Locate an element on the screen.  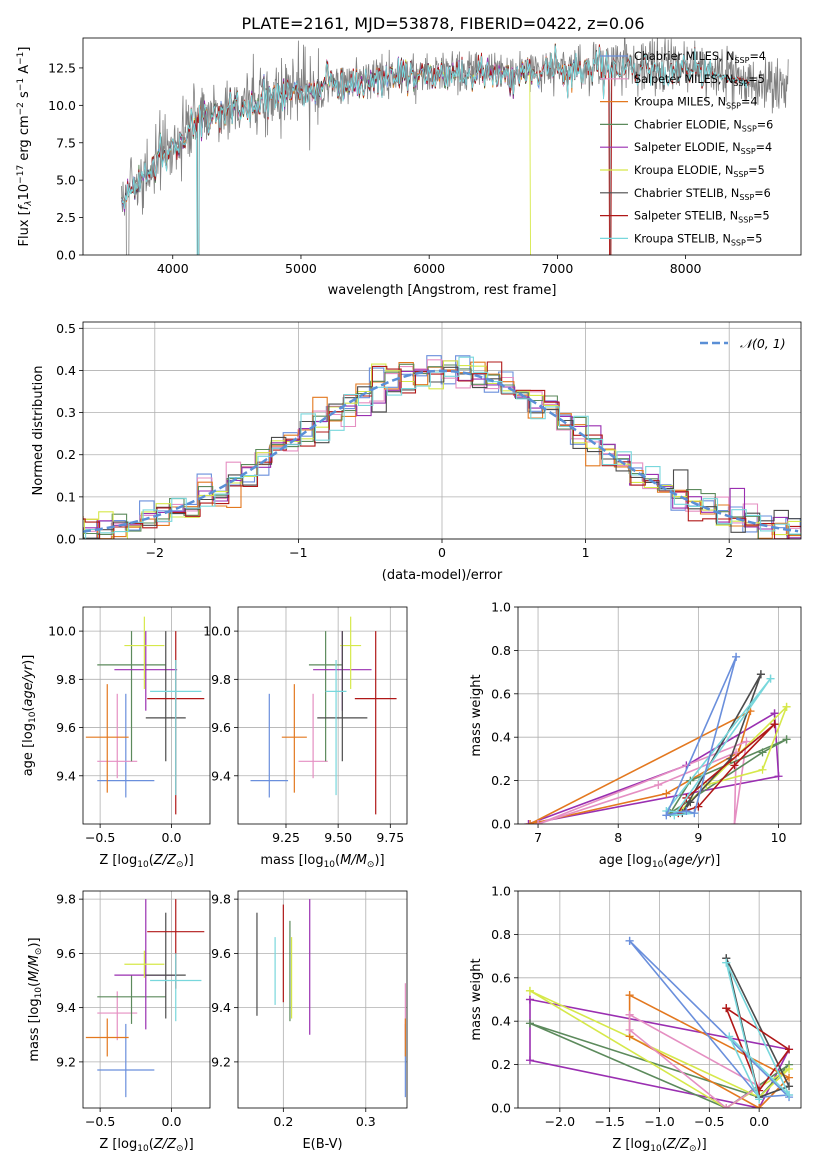
mass_vs_Z-errorbar-chabrier-miles is located at coordinates (126, 1060).